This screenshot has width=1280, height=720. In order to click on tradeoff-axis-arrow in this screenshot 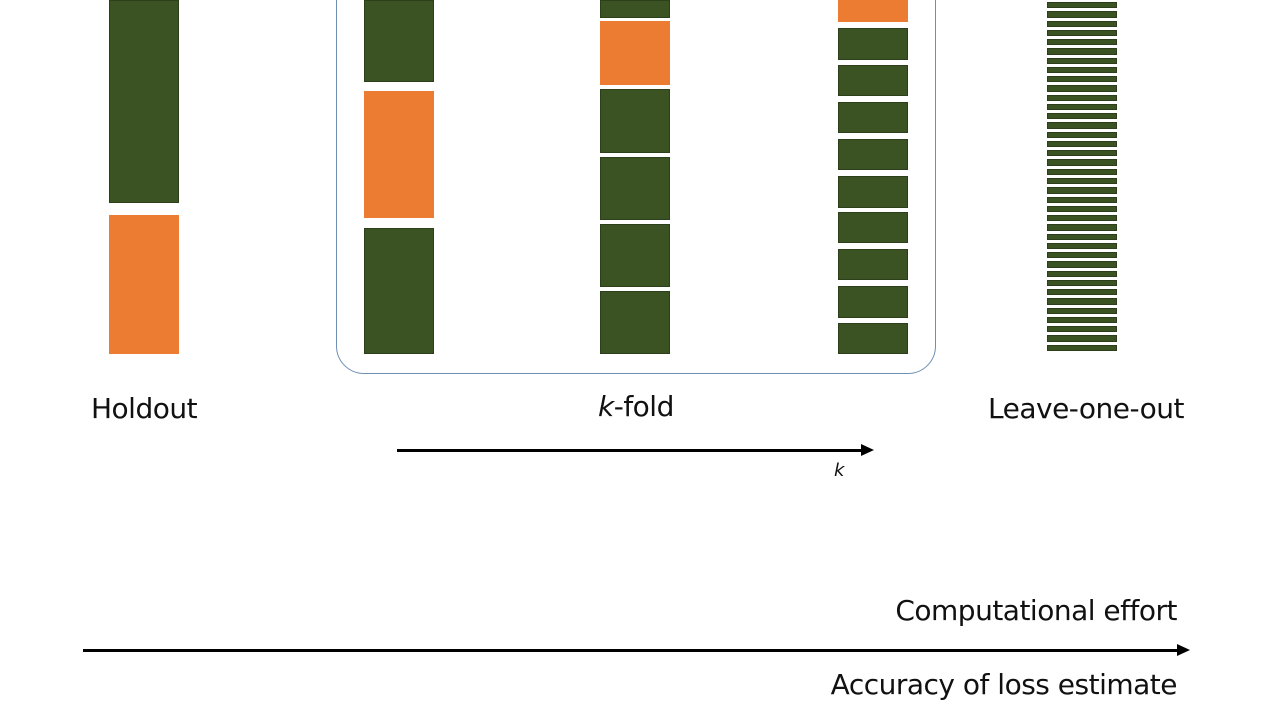, I will do `click(636, 650)`.